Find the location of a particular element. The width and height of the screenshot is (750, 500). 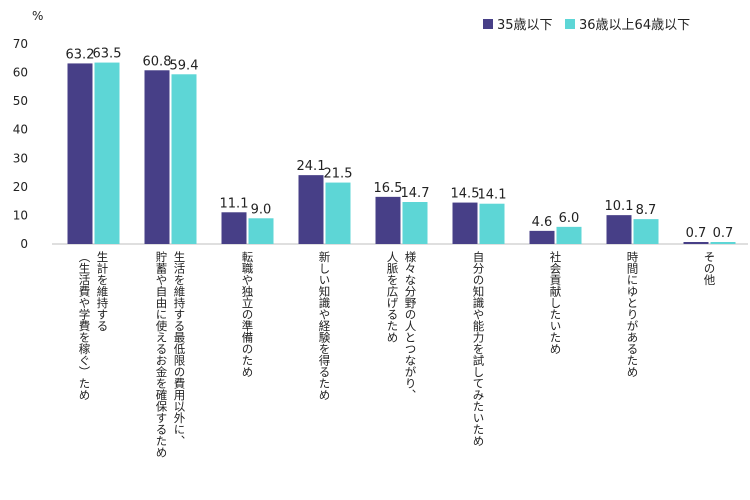

bar-series2-cat2 is located at coordinates (184, 159).